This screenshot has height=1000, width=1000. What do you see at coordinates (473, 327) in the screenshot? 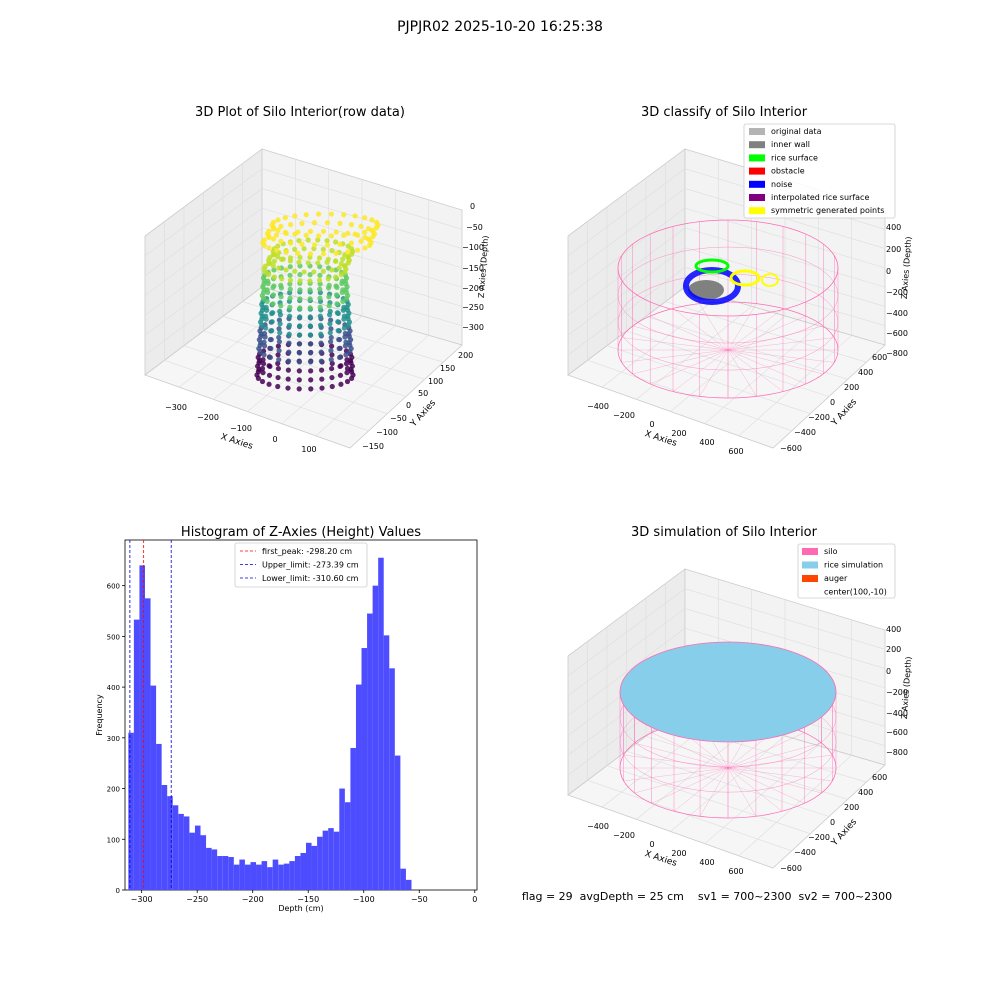
I see `raw-ztick: −300` at bounding box center [473, 327].